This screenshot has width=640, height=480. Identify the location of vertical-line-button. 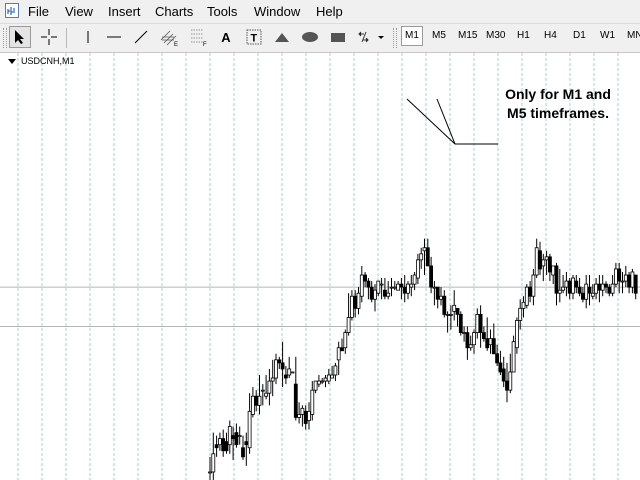
(88, 37).